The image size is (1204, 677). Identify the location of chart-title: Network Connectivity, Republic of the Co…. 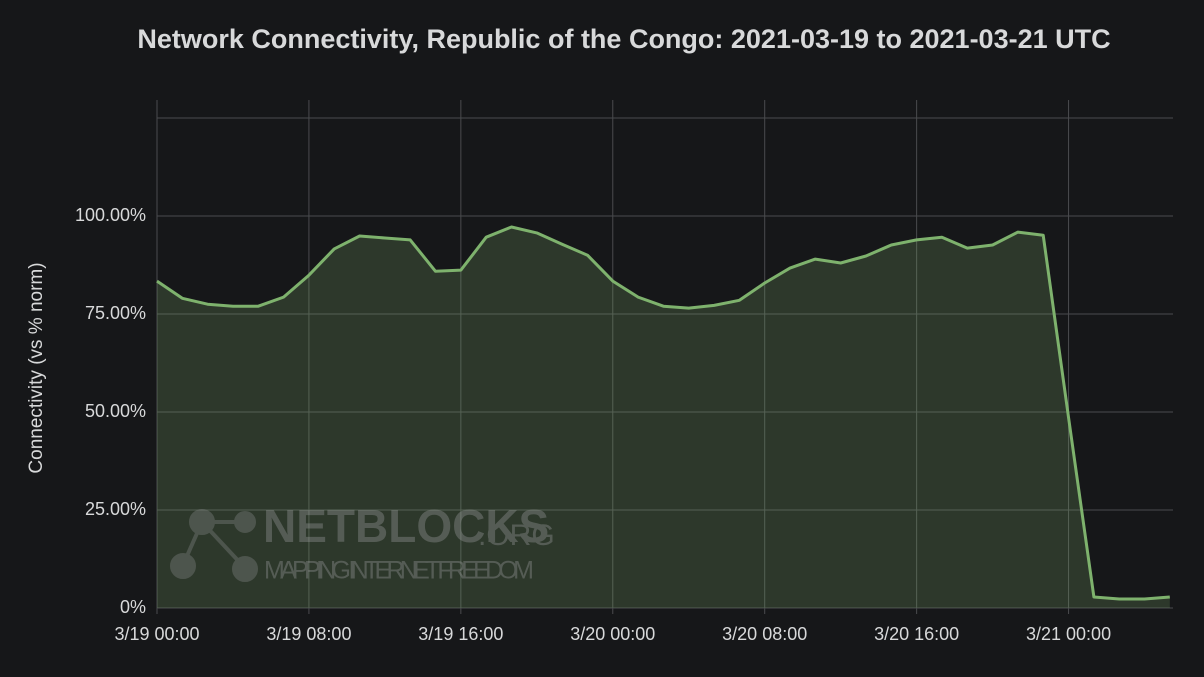
(623, 39).